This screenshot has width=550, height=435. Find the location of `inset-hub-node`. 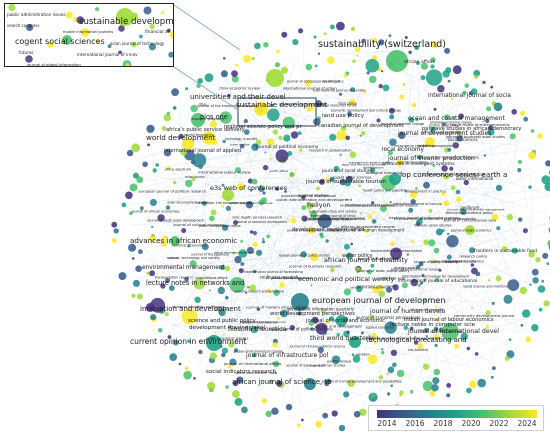

inset-hub-node is located at coordinates (125, 17).